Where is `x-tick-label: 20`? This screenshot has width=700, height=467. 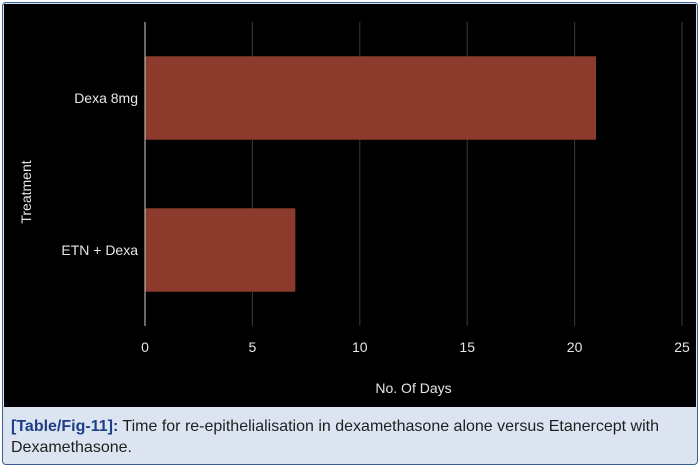
x-tick-label: 20 is located at coordinates (575, 347).